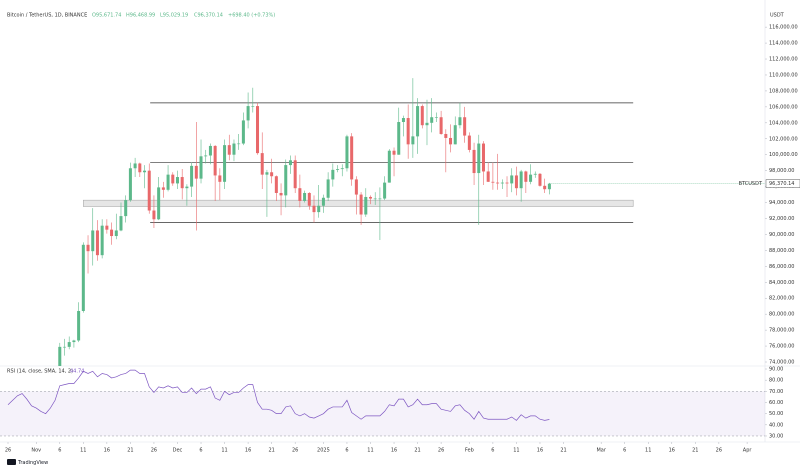 The height and width of the screenshot is (469, 800). What do you see at coordinates (40, 372) in the screenshot?
I see `rsi-title: RSI (14, close, SMA, 14, 2)` at bounding box center [40, 372].